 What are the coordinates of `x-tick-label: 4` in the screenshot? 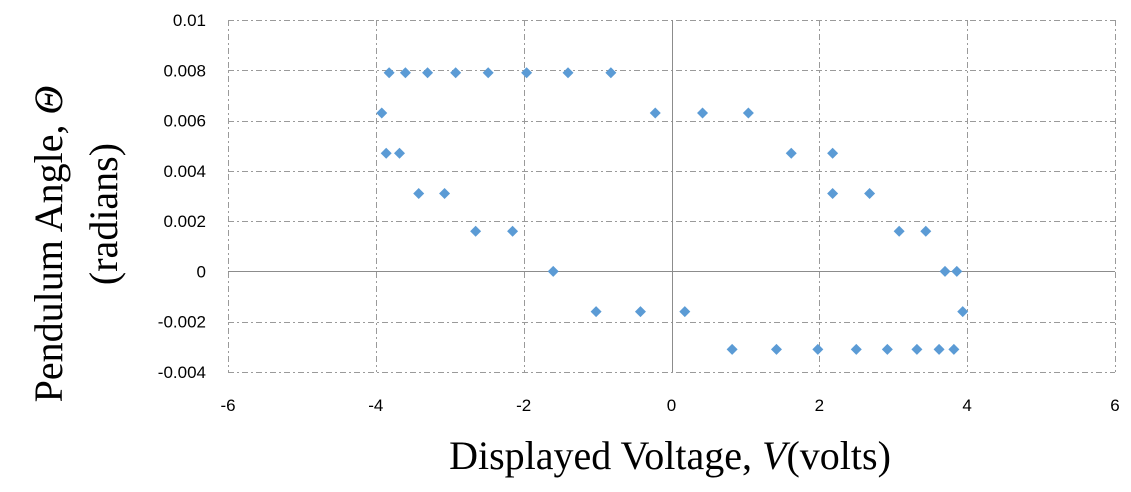 It's located at (966, 405).